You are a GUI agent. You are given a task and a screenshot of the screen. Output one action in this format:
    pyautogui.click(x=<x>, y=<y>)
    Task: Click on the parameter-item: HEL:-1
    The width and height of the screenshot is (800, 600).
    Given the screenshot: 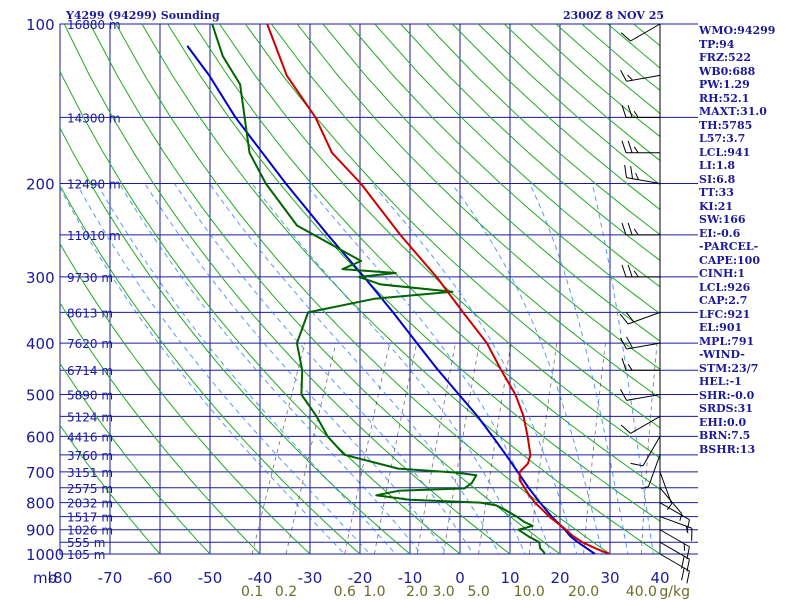 What is the action you would take?
    pyautogui.click(x=720, y=381)
    